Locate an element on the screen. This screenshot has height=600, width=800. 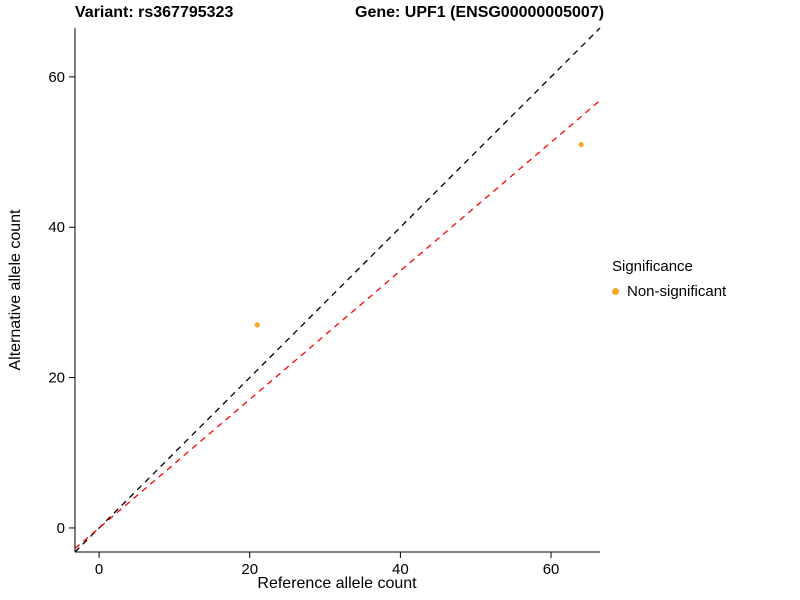
legend-title: Significance is located at coordinates (652, 266).